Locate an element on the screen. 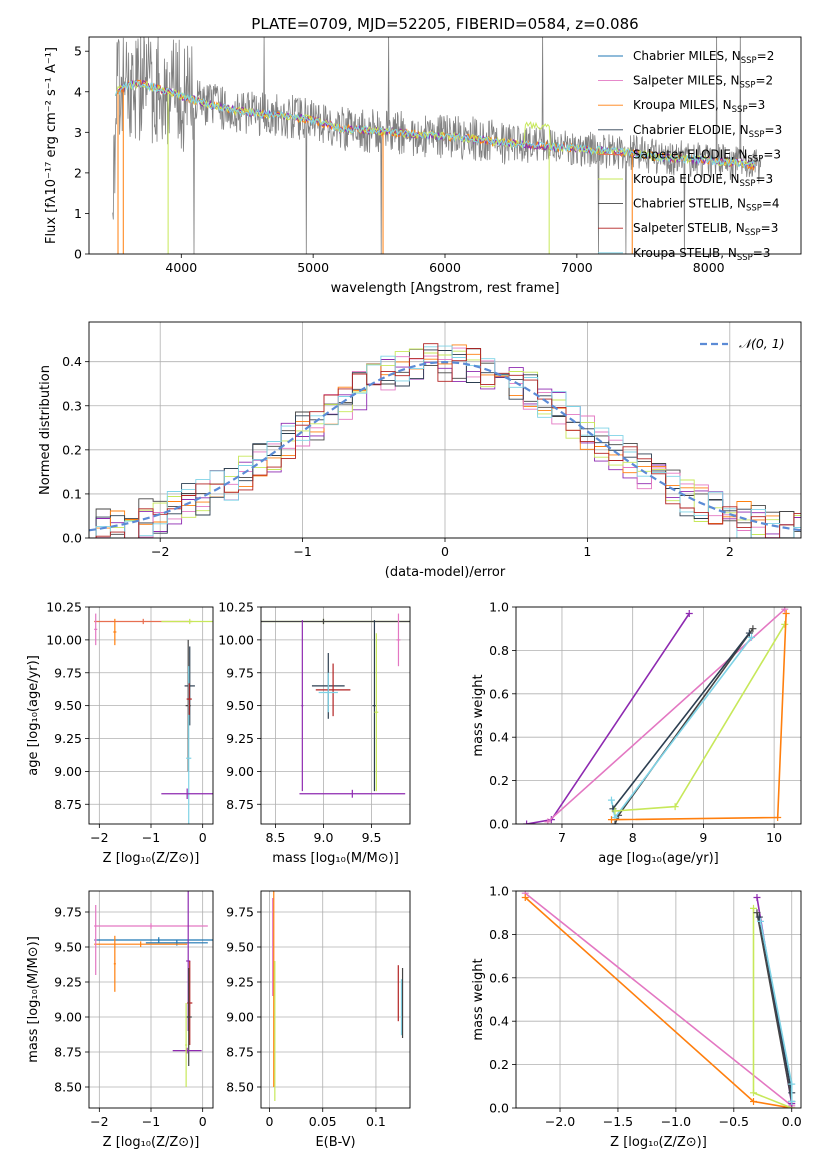 The width and height of the screenshot is (819, 1170). legend-entry: Chabrier STELIB, NSSP=4 is located at coordinates (706, 205).